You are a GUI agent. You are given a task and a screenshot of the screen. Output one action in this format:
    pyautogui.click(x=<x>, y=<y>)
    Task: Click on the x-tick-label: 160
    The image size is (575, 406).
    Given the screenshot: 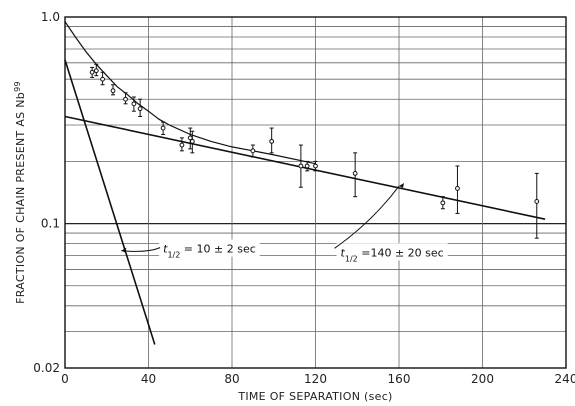 What is the action you would take?
    pyautogui.click(x=399, y=379)
    